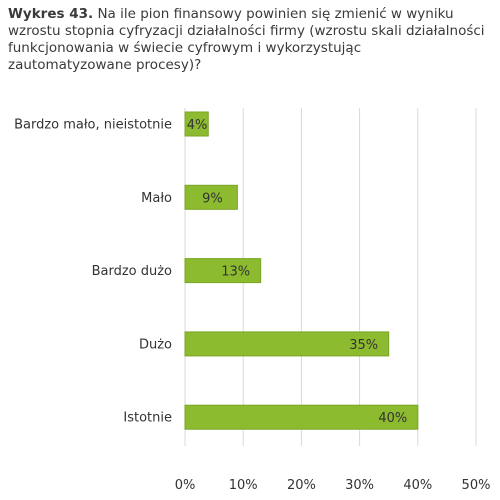 This screenshot has width=500, height=500. Describe the element at coordinates (185, 485) in the screenshot. I see `x-tick-label: 0%` at that location.